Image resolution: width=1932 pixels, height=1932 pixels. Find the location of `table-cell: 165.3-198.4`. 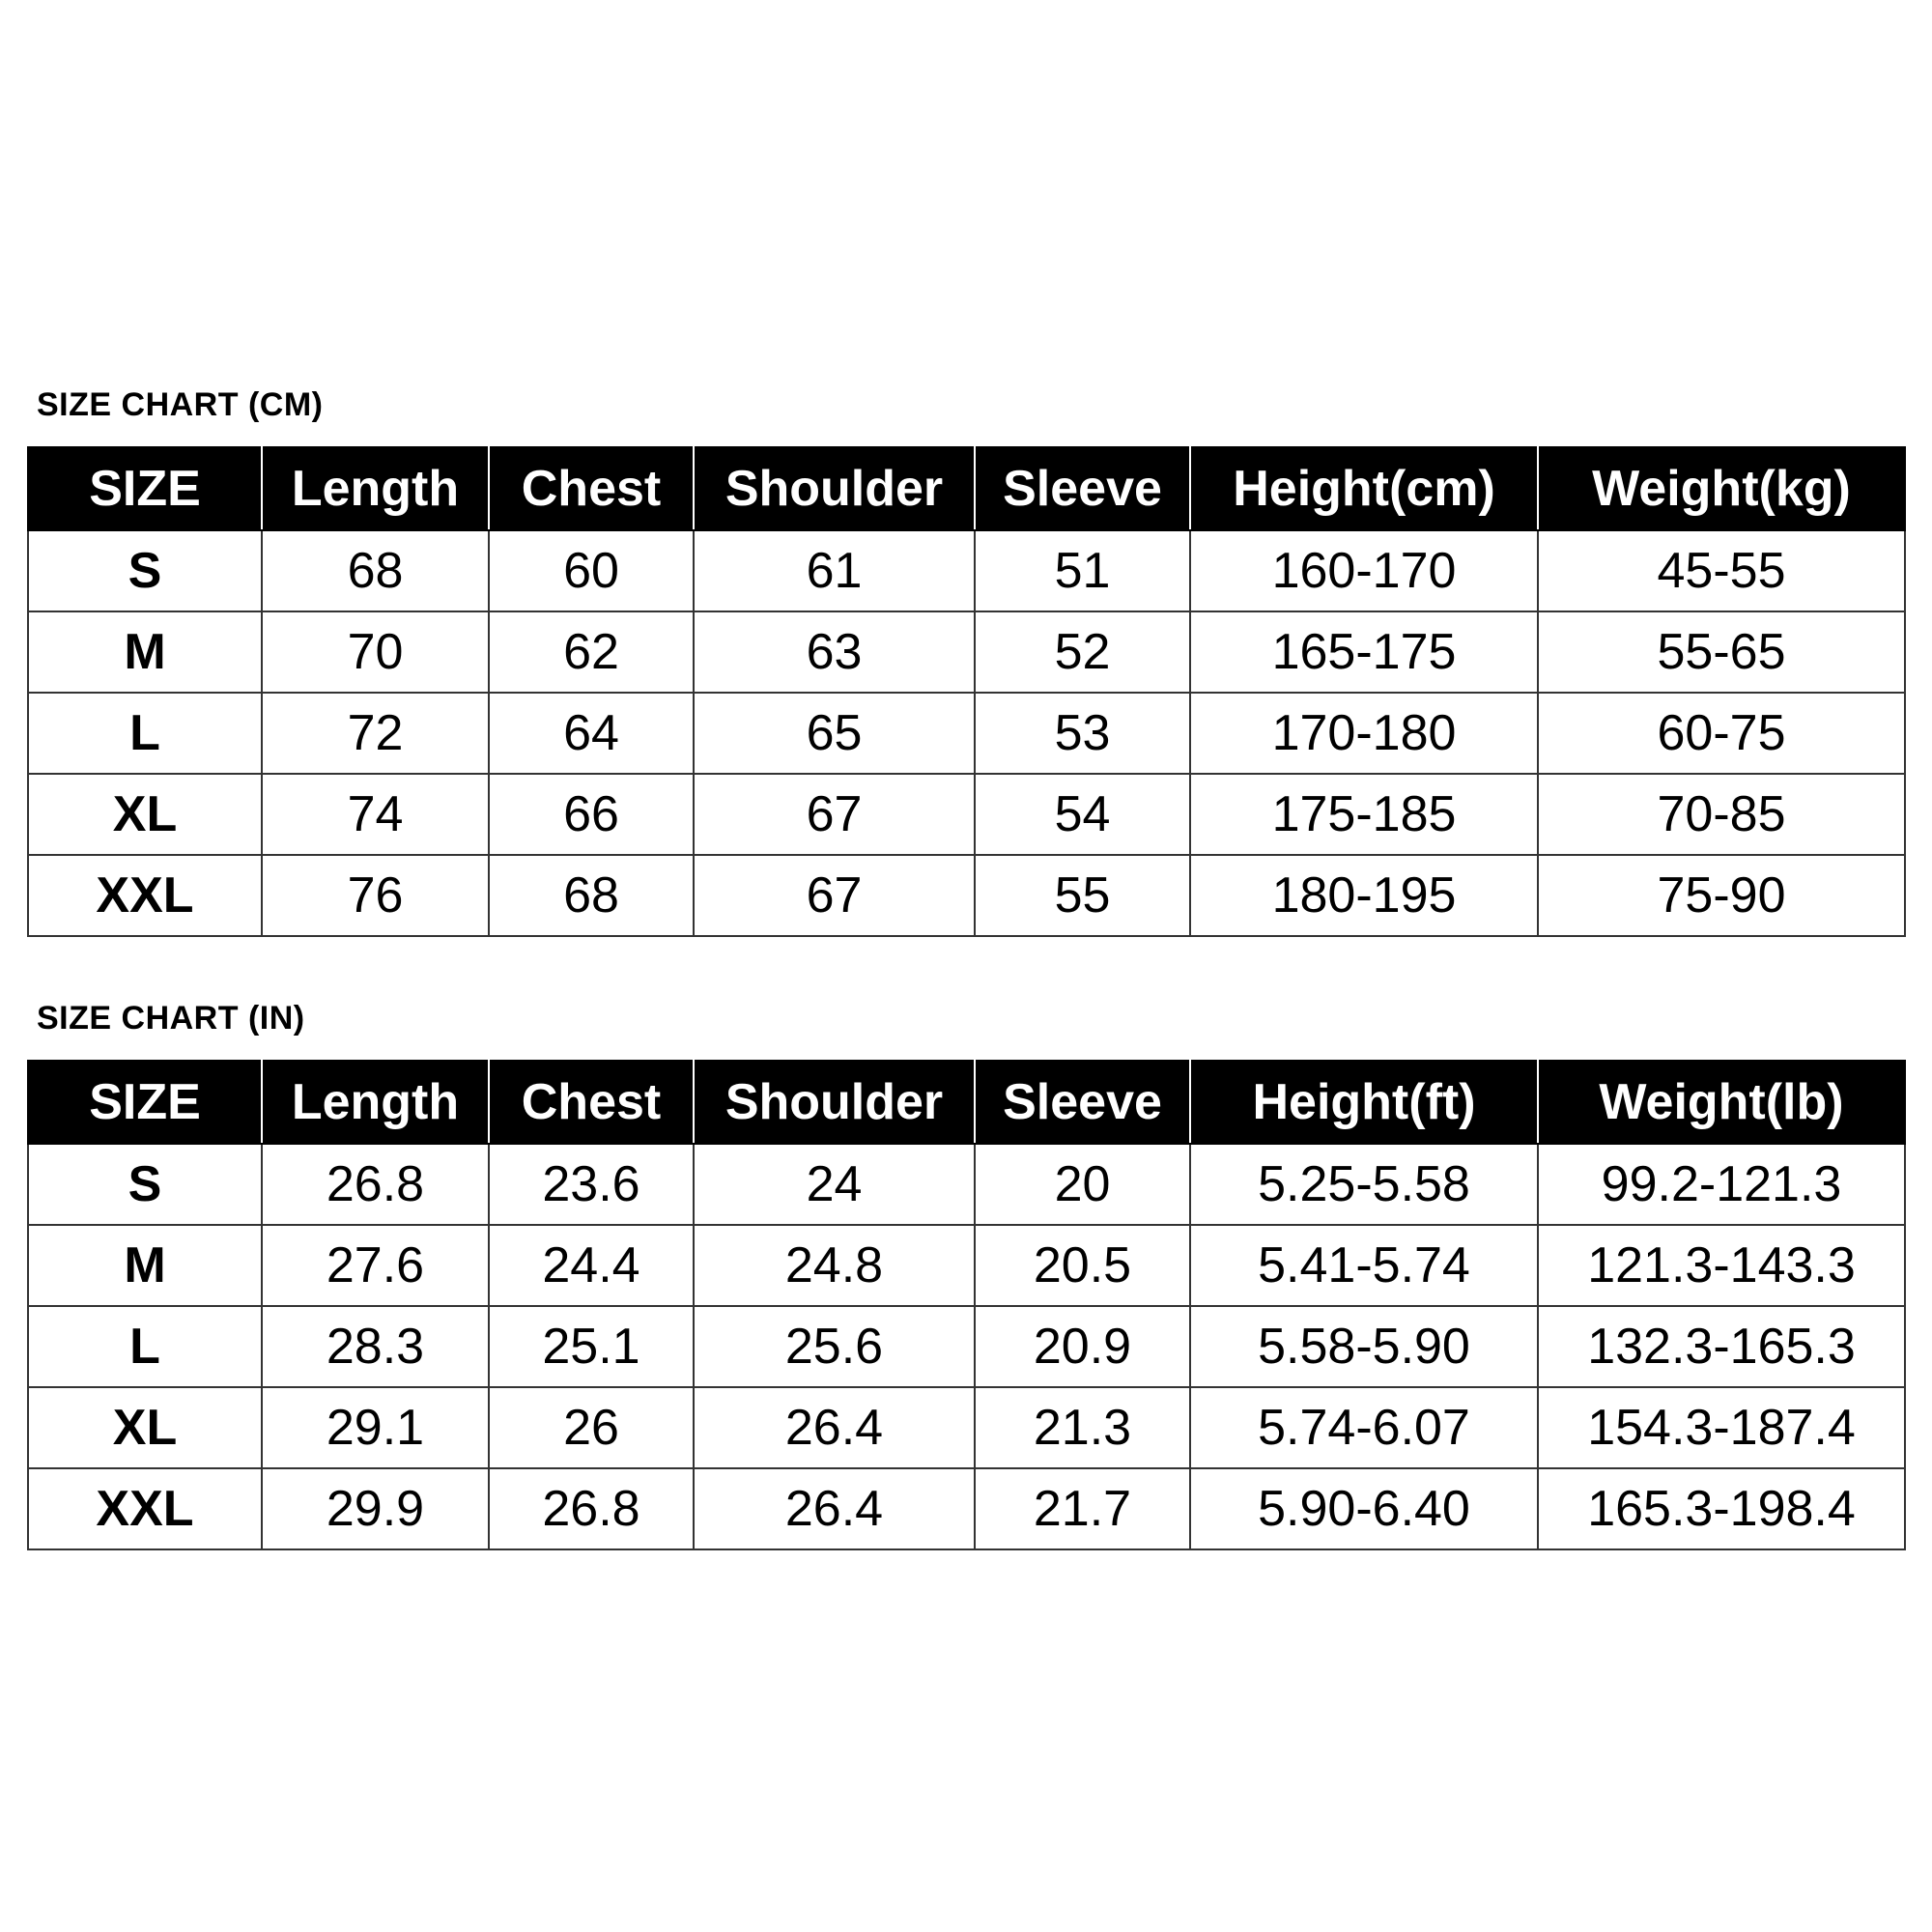

table-cell: 165.3-198.4 is located at coordinates (1721, 1508).